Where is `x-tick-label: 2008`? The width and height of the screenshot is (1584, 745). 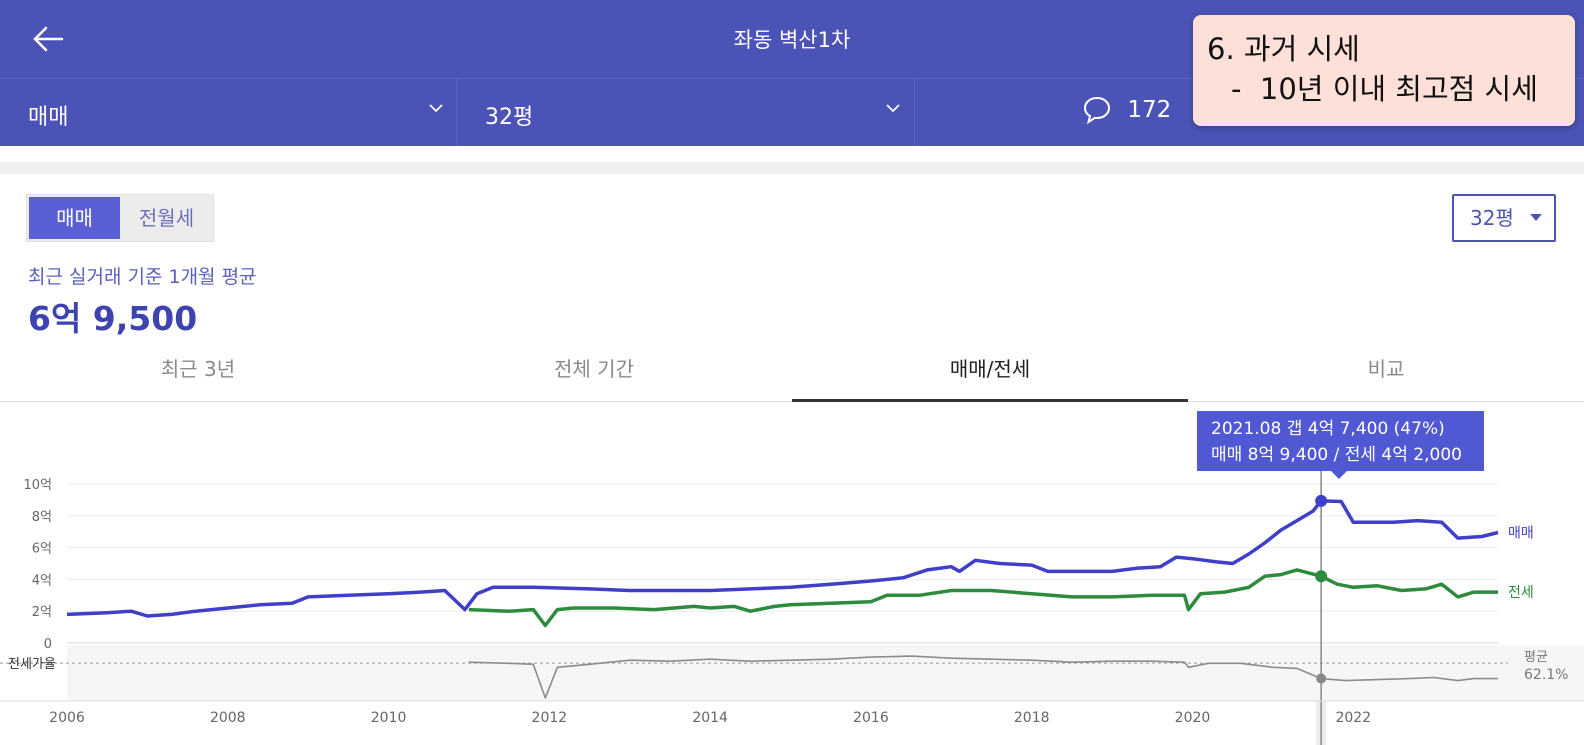
x-tick-label: 2008 is located at coordinates (228, 718).